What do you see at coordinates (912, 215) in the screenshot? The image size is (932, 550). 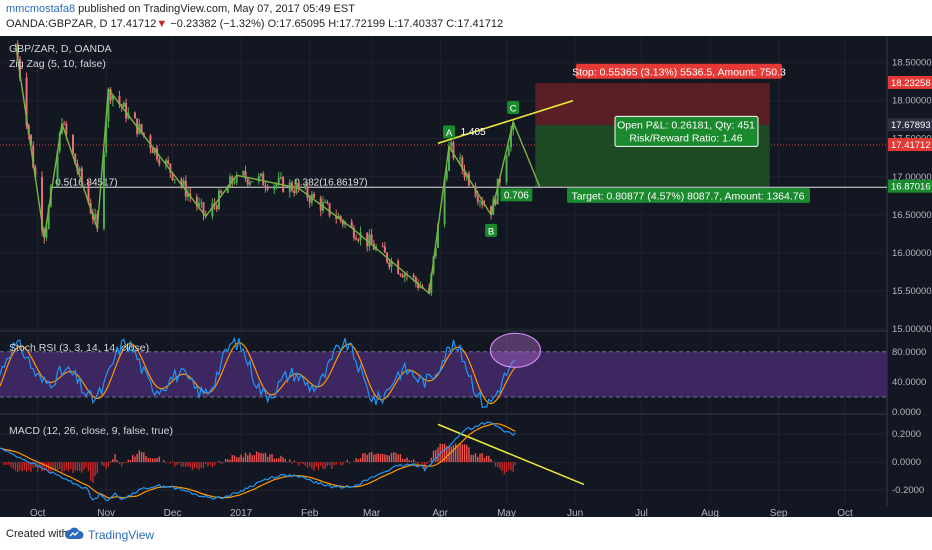 I see `price-tick-label: 16.50000` at bounding box center [912, 215].